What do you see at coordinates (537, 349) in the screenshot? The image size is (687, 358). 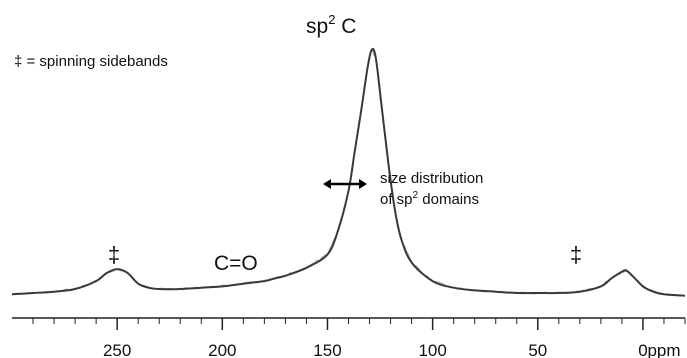 I see `x-tick-label: 50` at bounding box center [537, 349].